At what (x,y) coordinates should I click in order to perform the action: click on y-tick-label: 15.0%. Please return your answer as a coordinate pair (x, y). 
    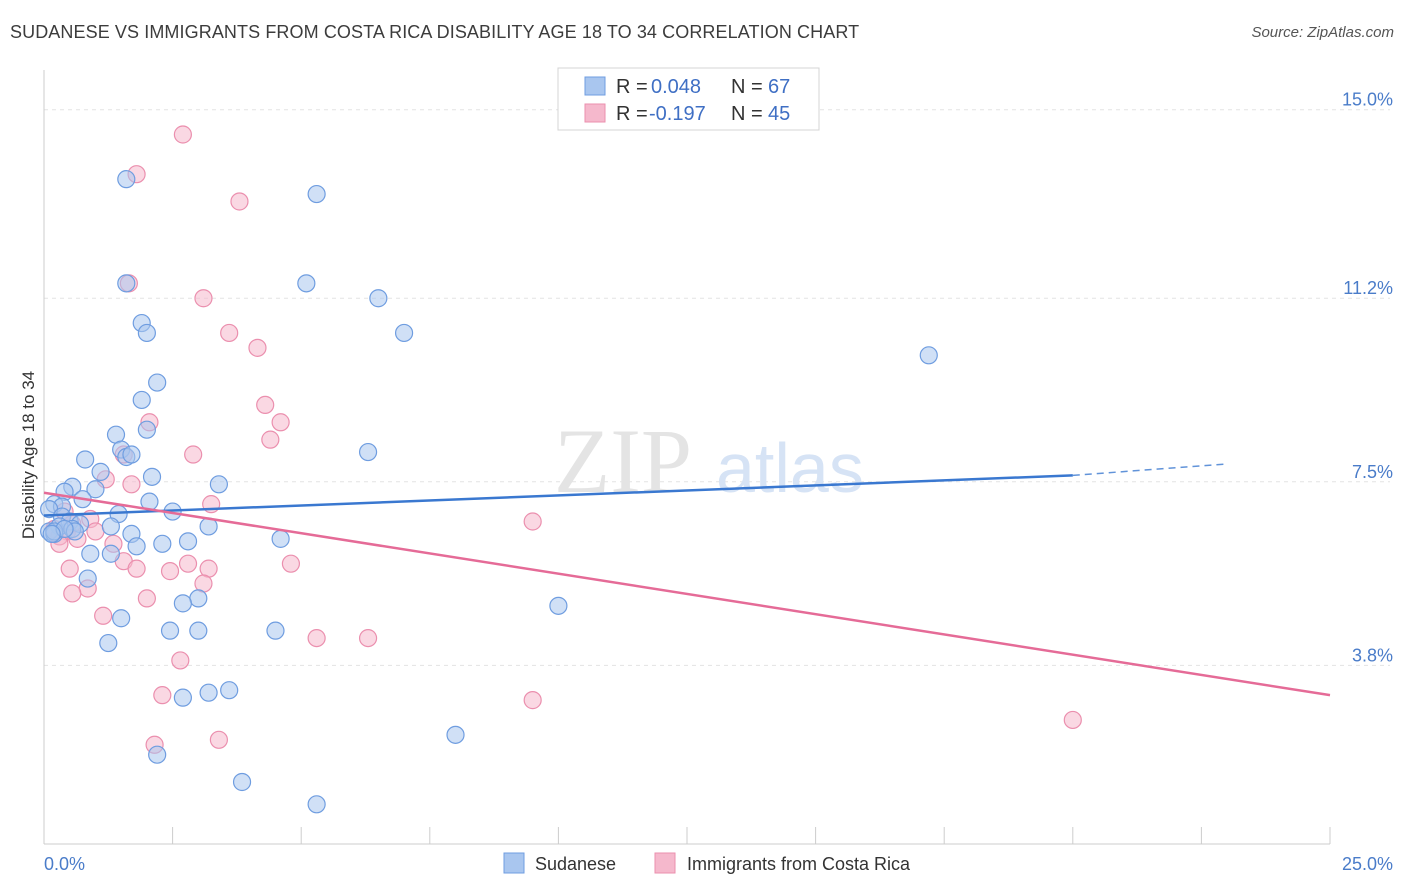
    Looking at the image, I should click on (1367, 100).